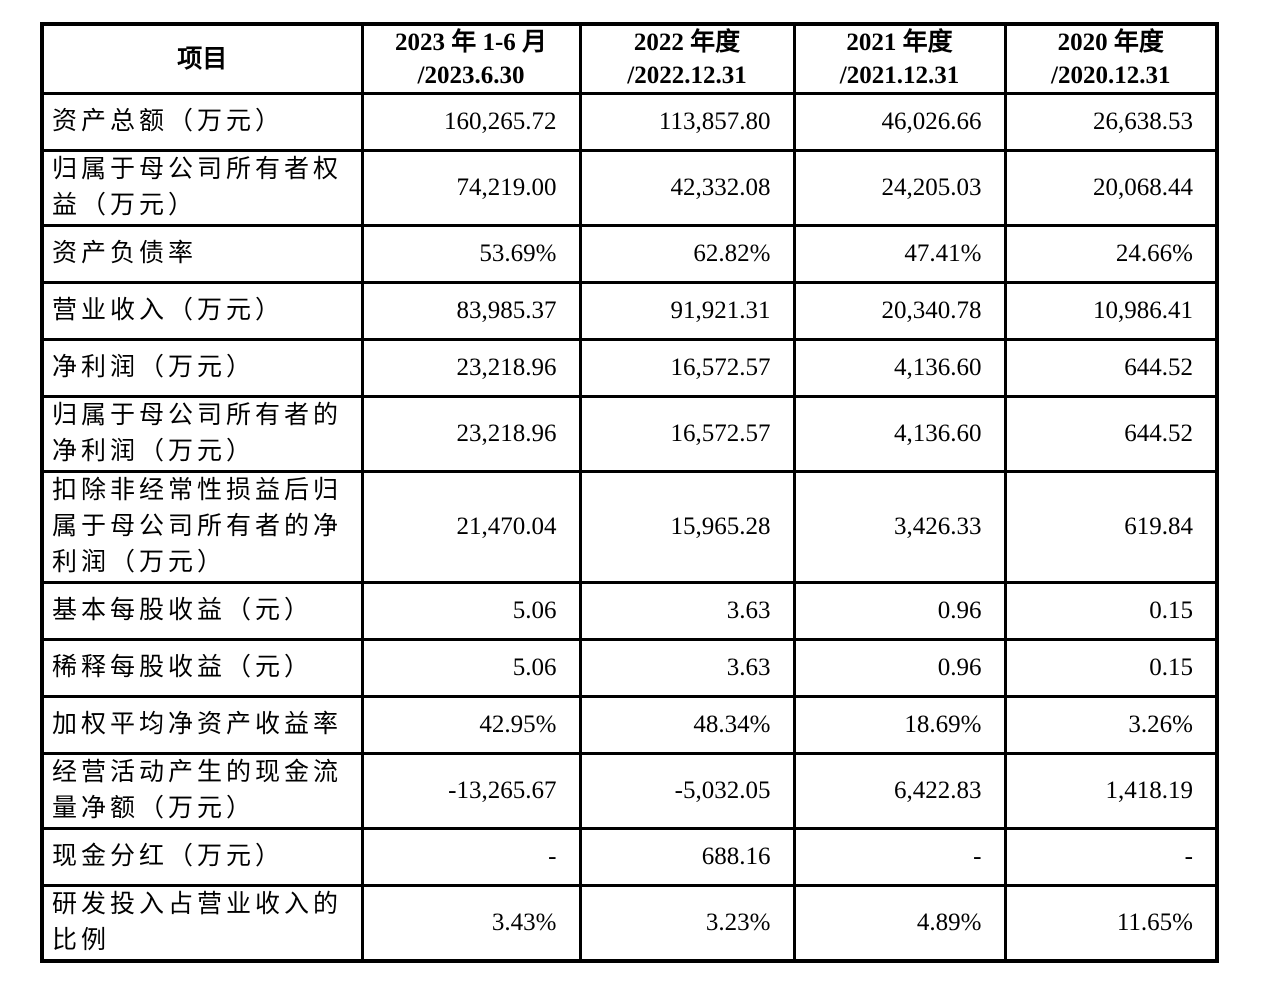  I want to click on row-label: 现金分红（万元）, so click(202, 857).